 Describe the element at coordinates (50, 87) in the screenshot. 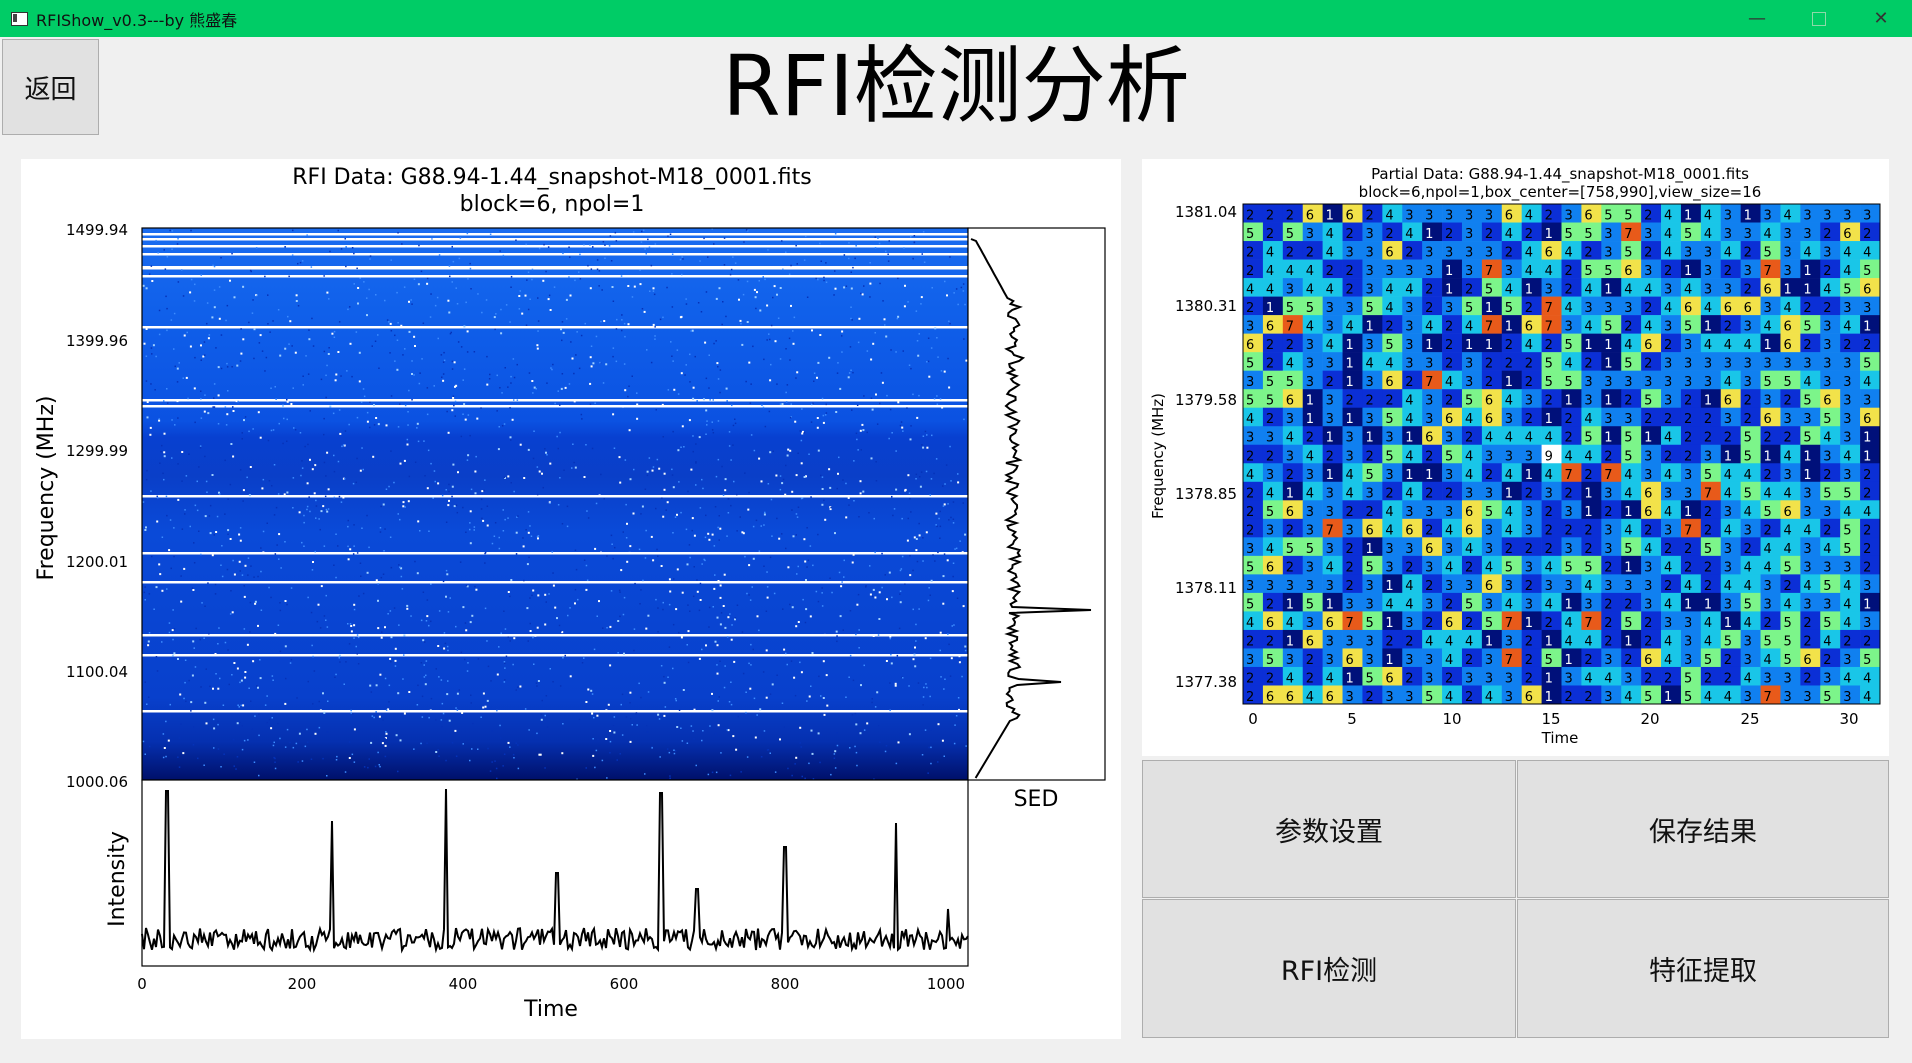

I see `back-button: 返回` at that location.